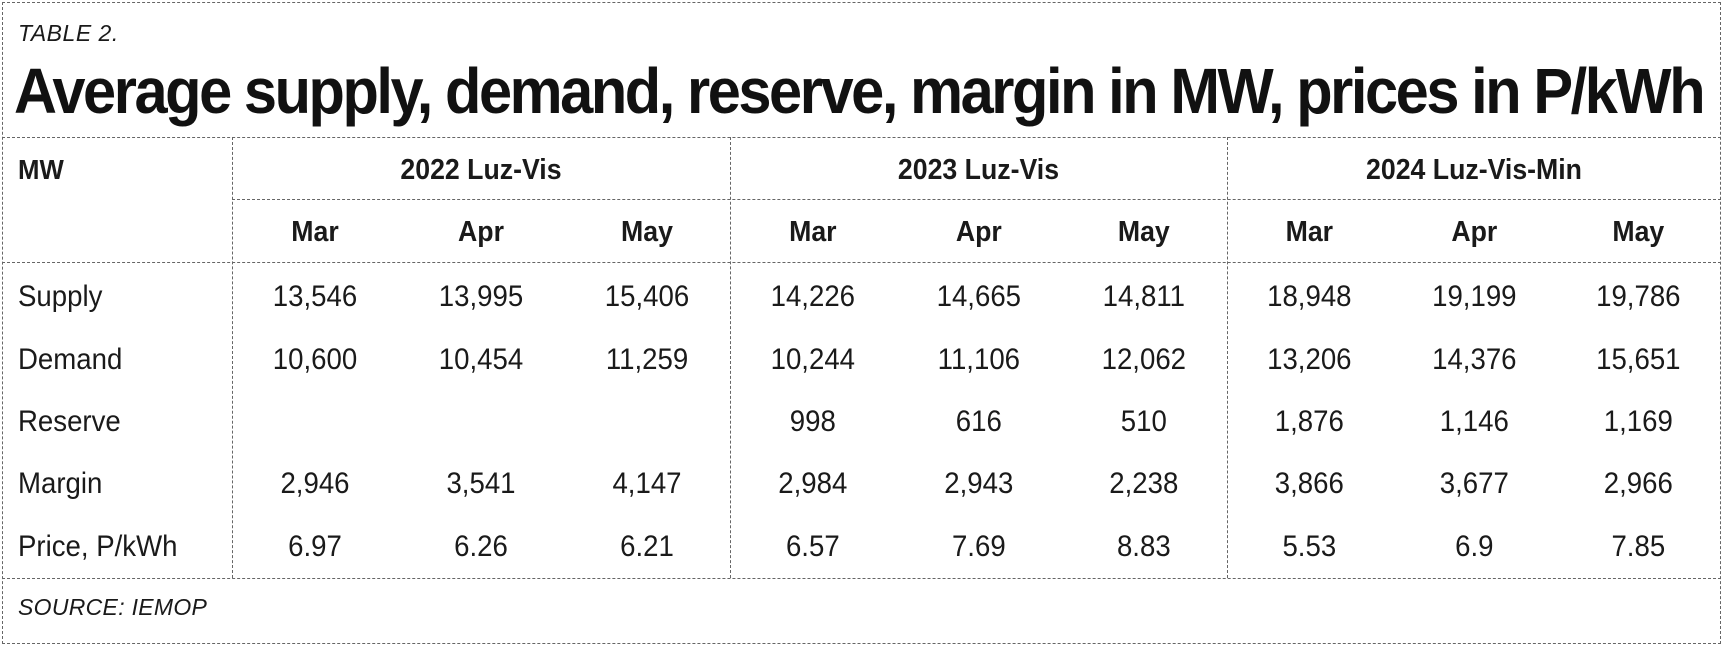 The width and height of the screenshot is (1725, 648). Describe the element at coordinates (1474, 483) in the screenshot. I see `table-cell: 3,677` at that location.